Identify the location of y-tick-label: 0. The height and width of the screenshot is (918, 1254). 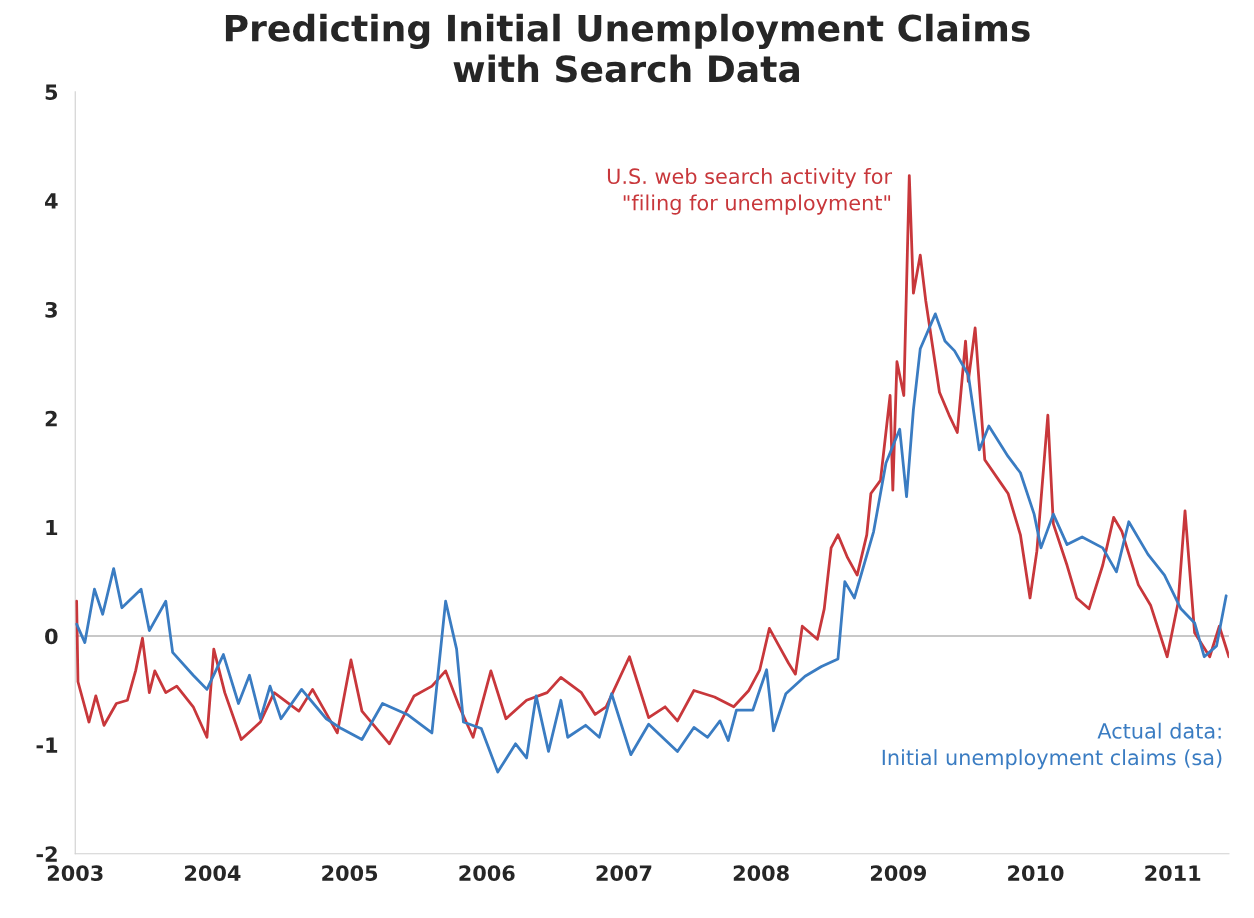
(51, 636).